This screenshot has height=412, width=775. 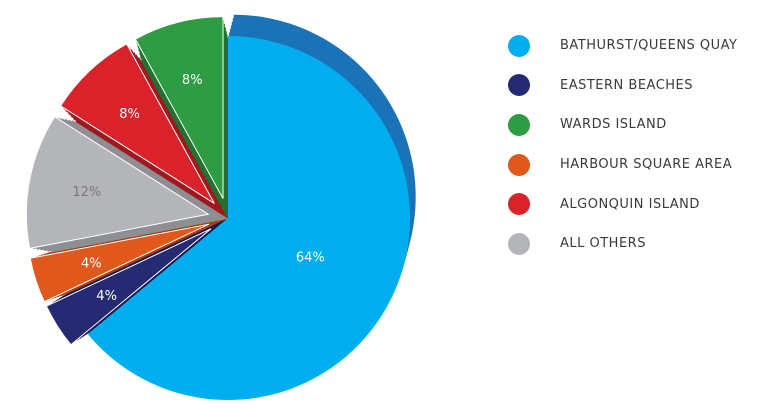 I want to click on pie-slice-wards-island, so click(x=179, y=107).